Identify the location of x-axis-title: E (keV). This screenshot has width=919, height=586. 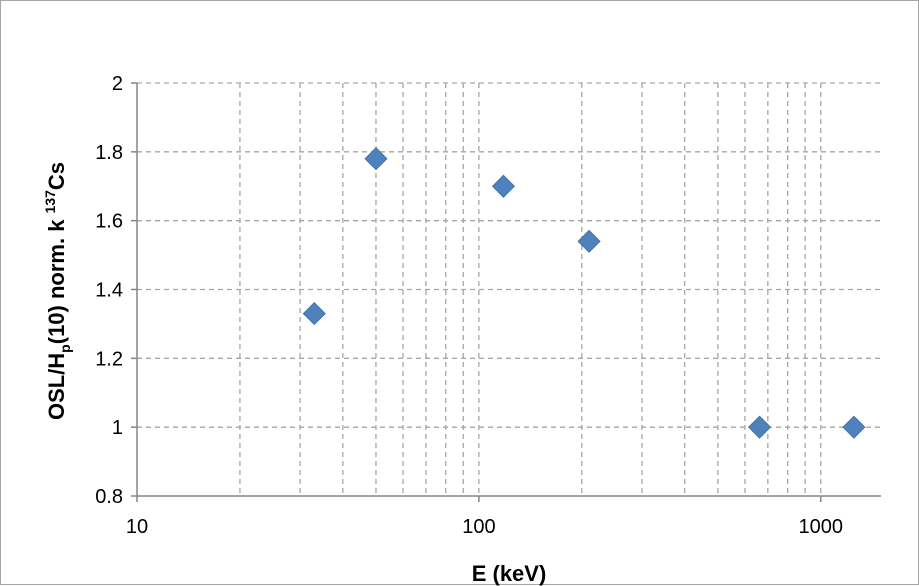
(509, 573).